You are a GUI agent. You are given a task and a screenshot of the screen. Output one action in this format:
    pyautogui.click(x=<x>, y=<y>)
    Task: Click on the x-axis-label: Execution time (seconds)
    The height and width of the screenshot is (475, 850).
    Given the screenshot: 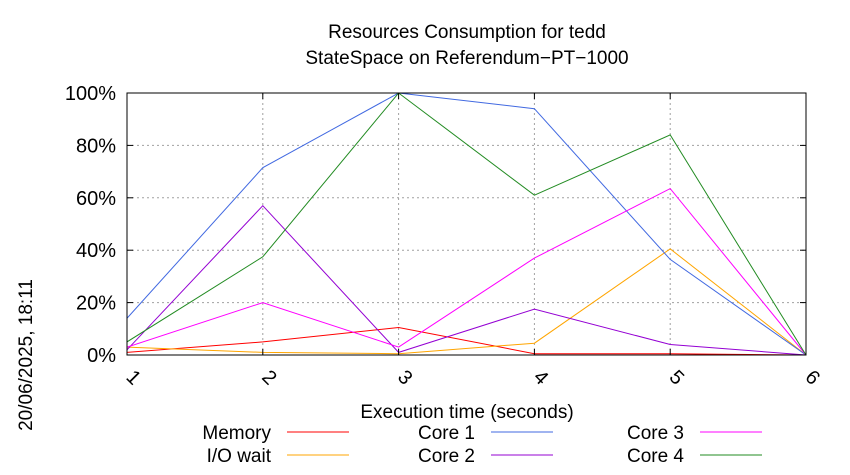 What is the action you would take?
    pyautogui.click(x=466, y=412)
    